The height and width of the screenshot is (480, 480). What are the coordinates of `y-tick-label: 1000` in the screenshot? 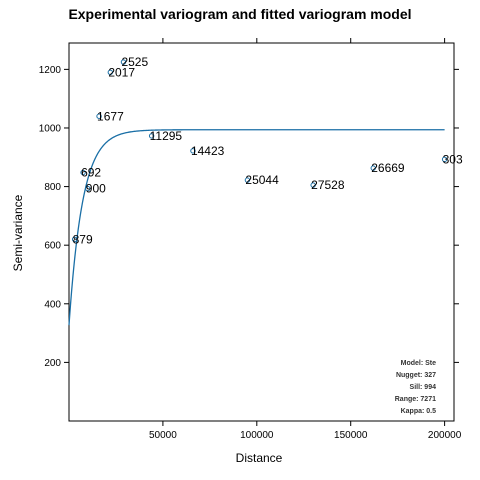 It's located at (50, 128).